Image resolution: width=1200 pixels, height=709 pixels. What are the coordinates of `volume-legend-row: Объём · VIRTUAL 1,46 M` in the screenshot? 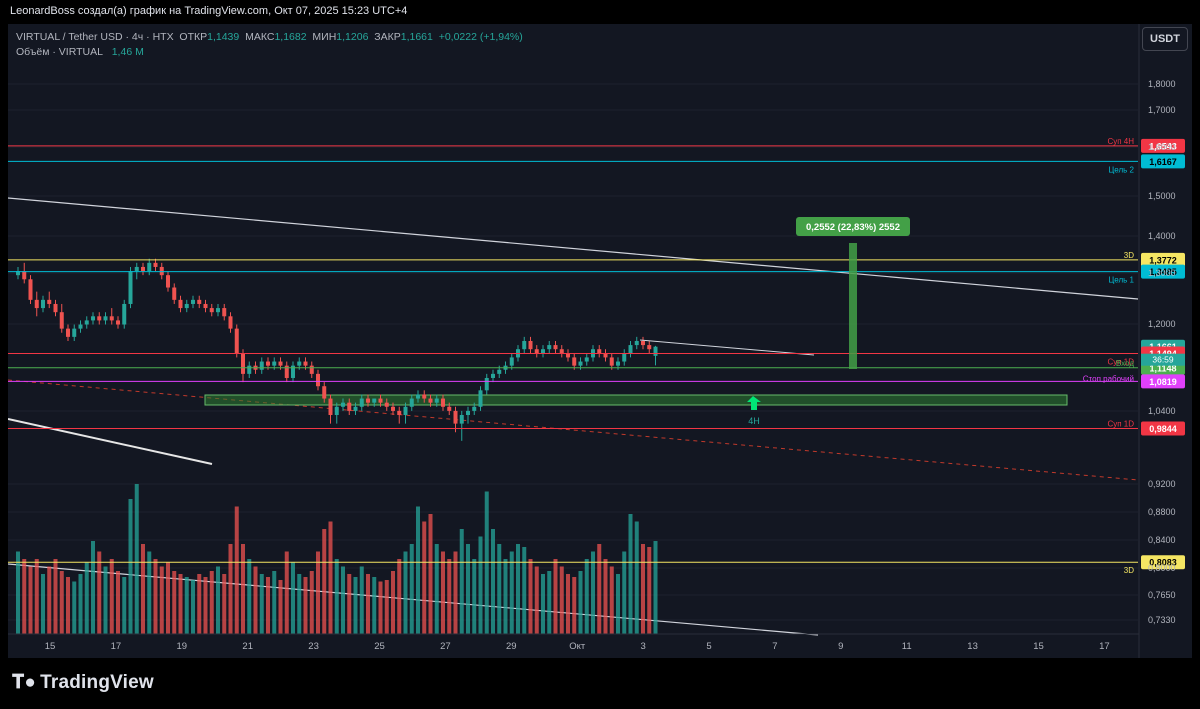 It's located at (269, 52).